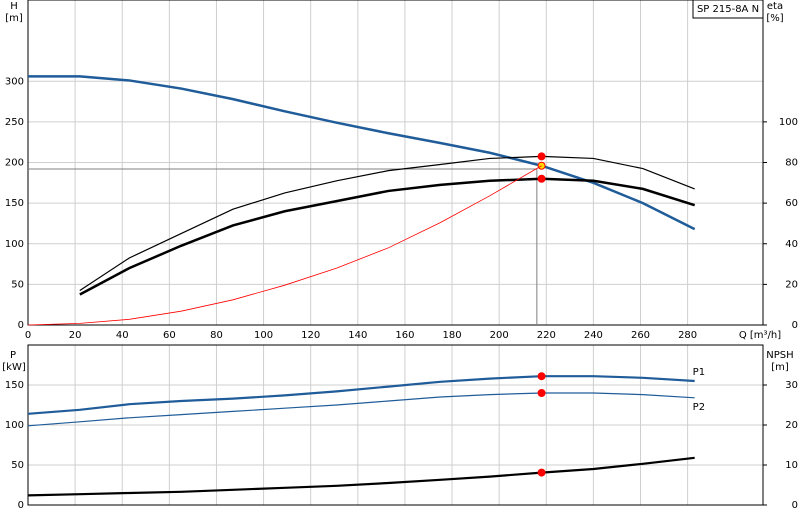  Describe the element at coordinates (14, 81) in the screenshot. I see `y-tick-label: 300` at that location.